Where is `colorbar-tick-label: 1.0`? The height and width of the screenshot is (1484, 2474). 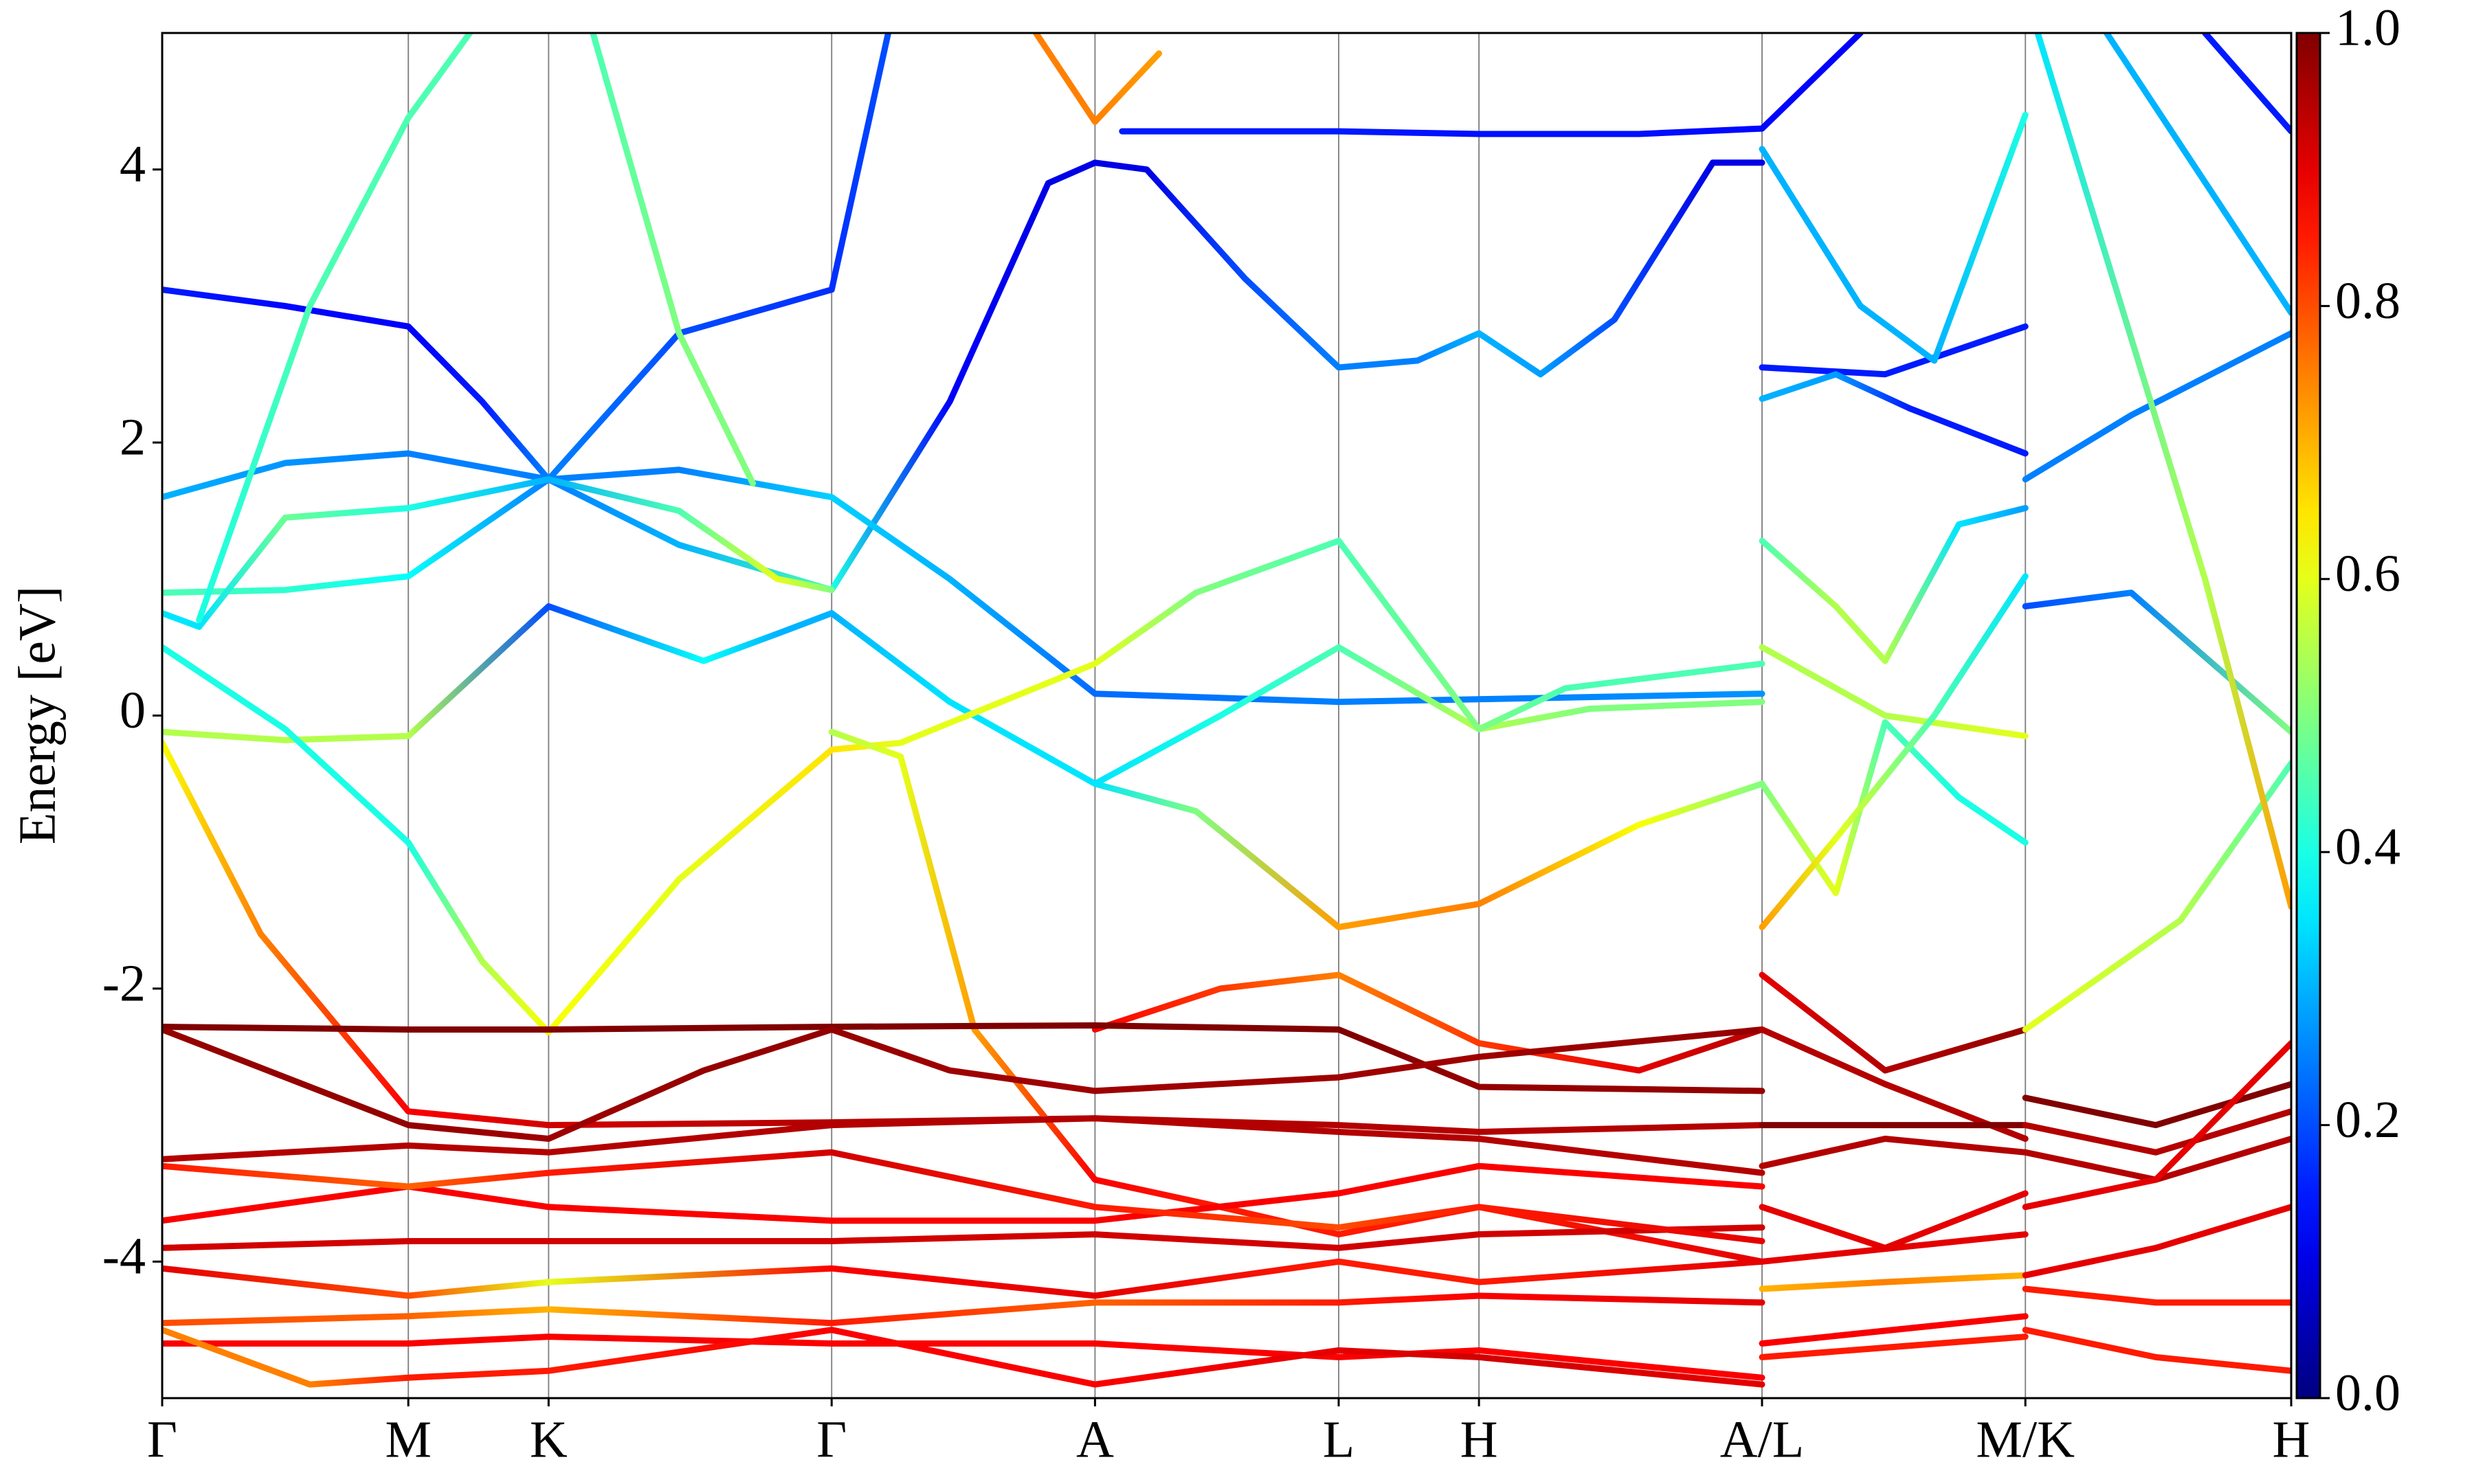 colorbar-tick-label: 1.0 is located at coordinates (2367, 28).